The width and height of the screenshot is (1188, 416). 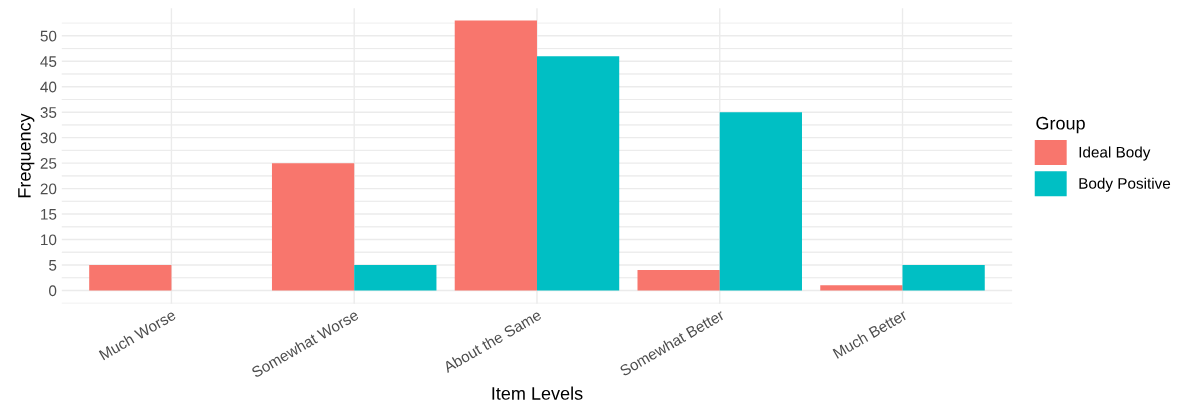 I want to click on y-tick-label: 40, so click(x=48, y=87).